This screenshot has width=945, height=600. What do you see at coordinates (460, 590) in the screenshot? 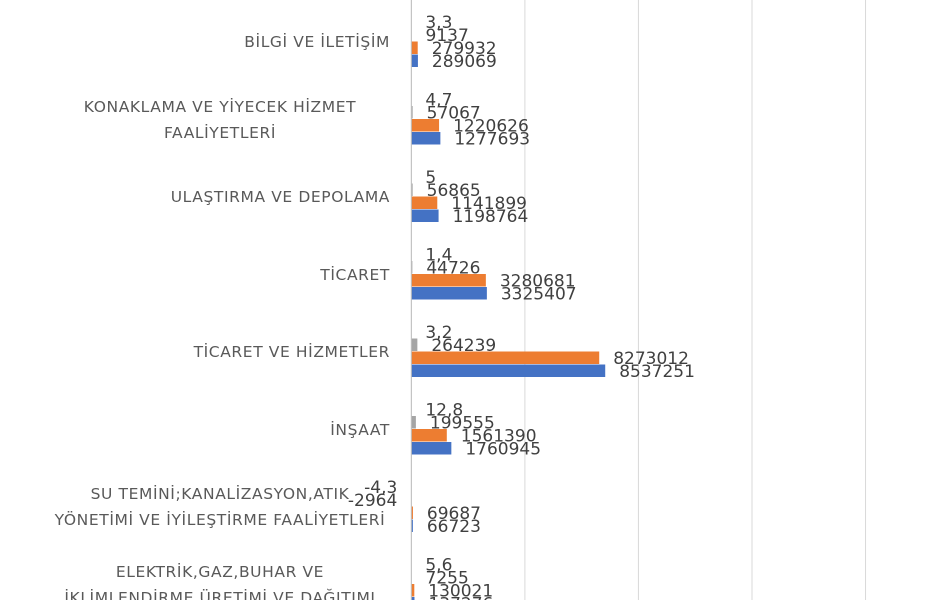
I see `data-label: 130021` at bounding box center [460, 590].